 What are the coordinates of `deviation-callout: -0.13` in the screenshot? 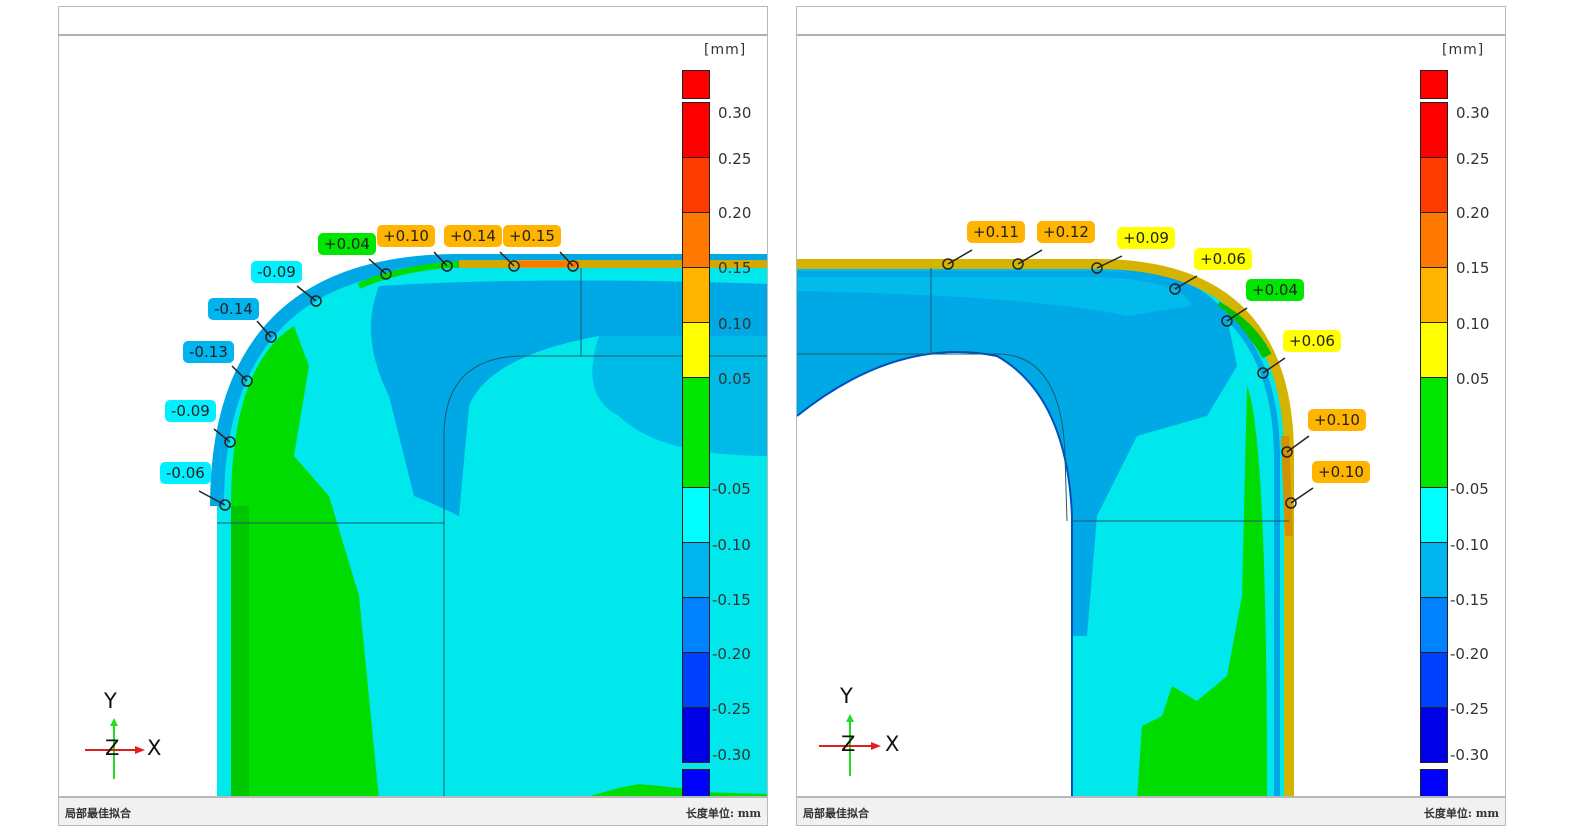 It's located at (208, 352).